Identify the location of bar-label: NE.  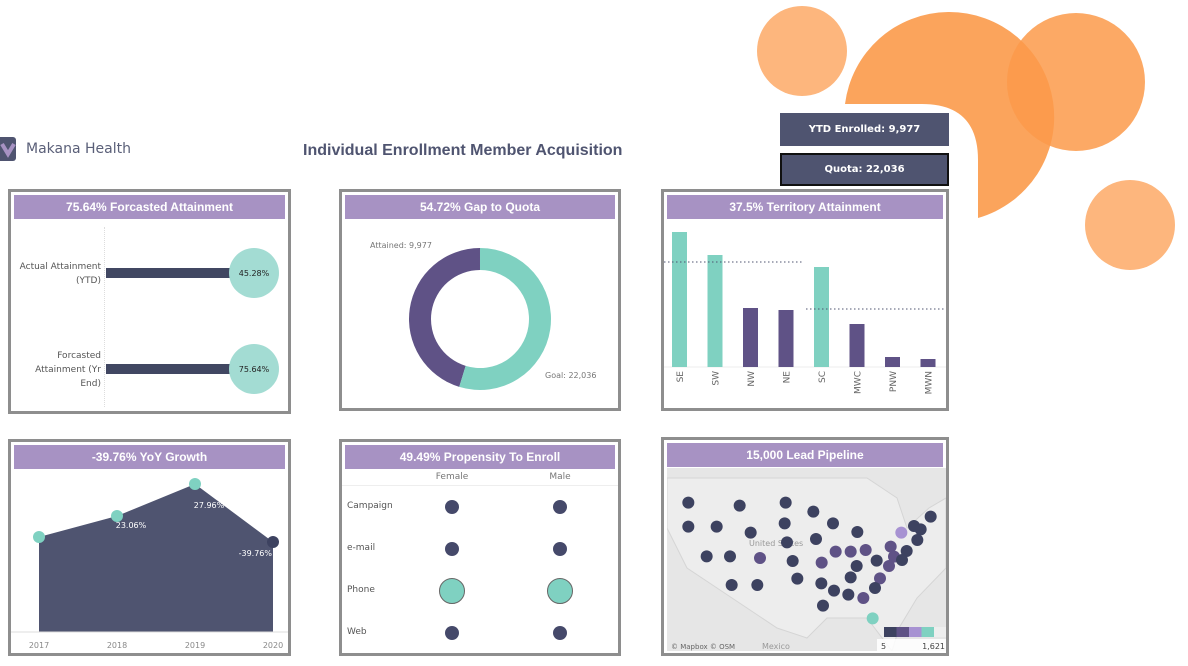
(788, 377).